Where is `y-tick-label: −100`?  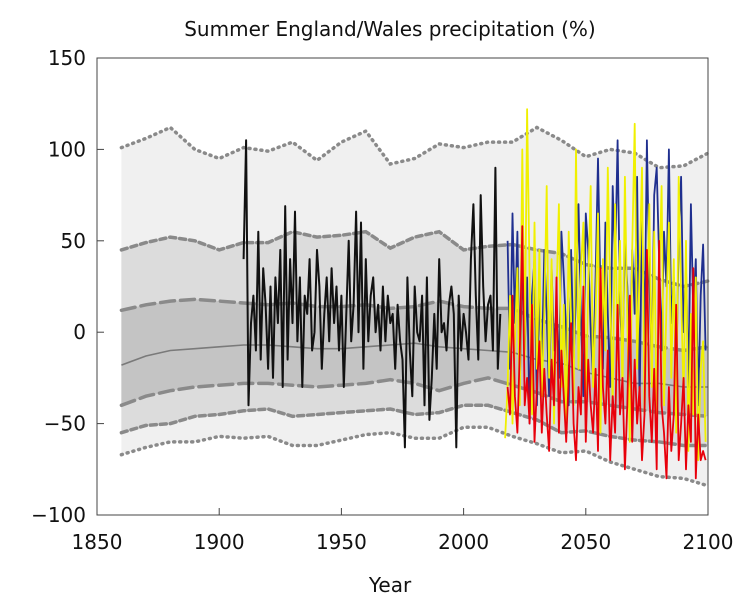 y-tick-label: −100 is located at coordinates (58, 515).